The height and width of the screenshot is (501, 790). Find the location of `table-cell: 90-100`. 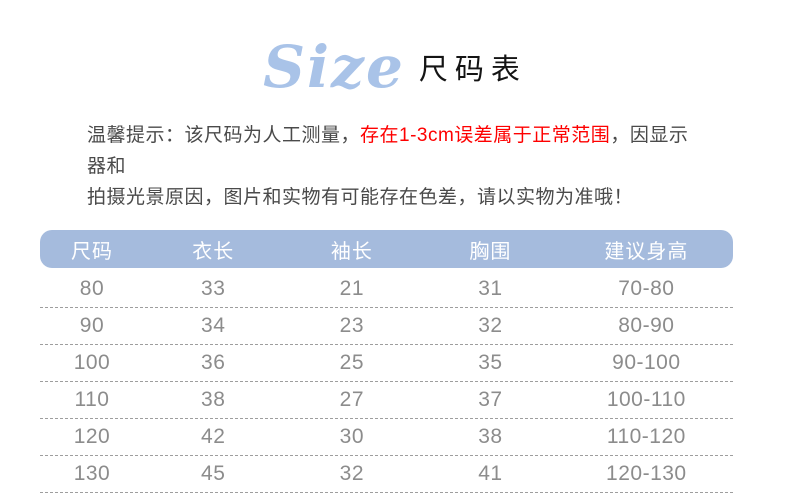

table-cell: 90-100 is located at coordinates (646, 362).